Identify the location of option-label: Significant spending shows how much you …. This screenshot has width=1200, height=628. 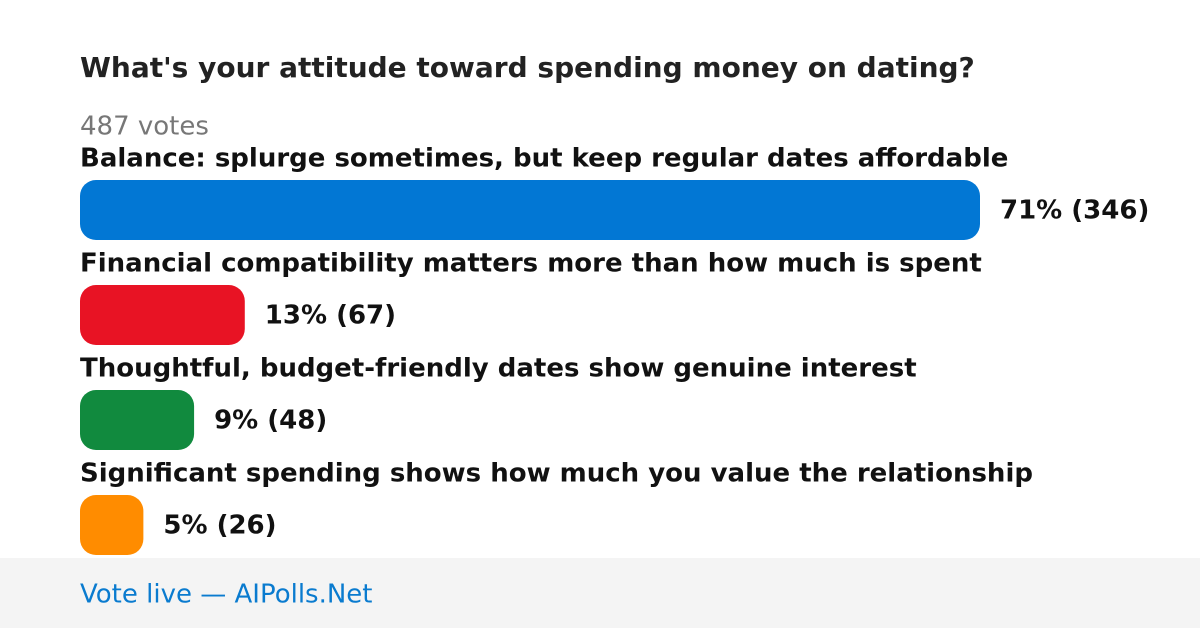
(556, 474).